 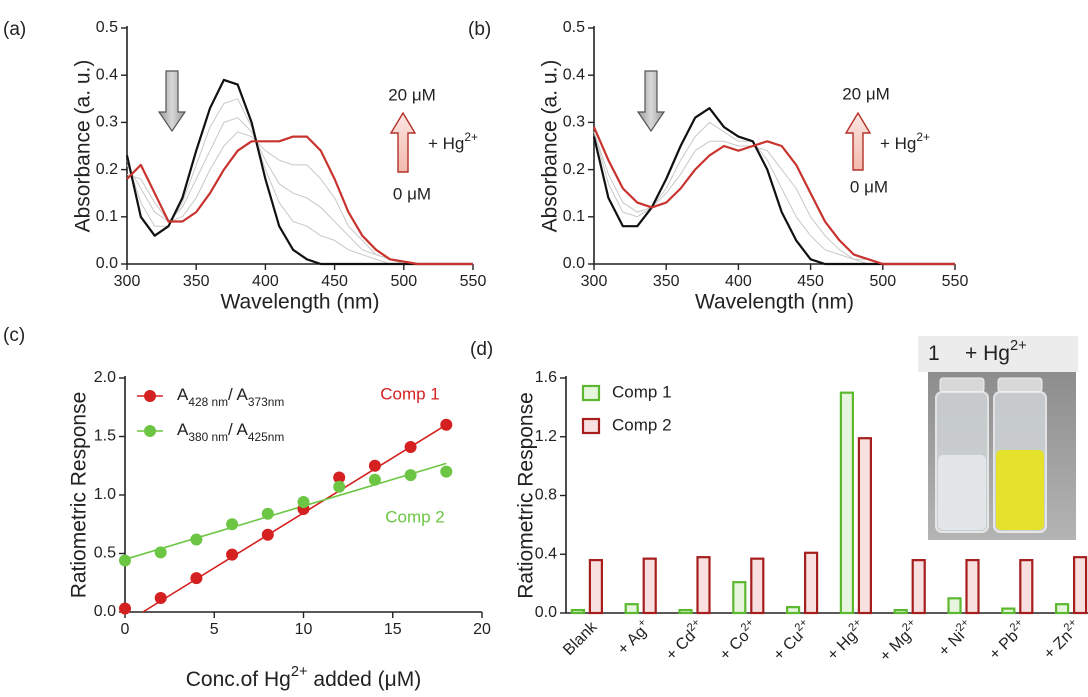 What do you see at coordinates (125, 629) in the screenshot?
I see `x-tick-label: 0` at bounding box center [125, 629].